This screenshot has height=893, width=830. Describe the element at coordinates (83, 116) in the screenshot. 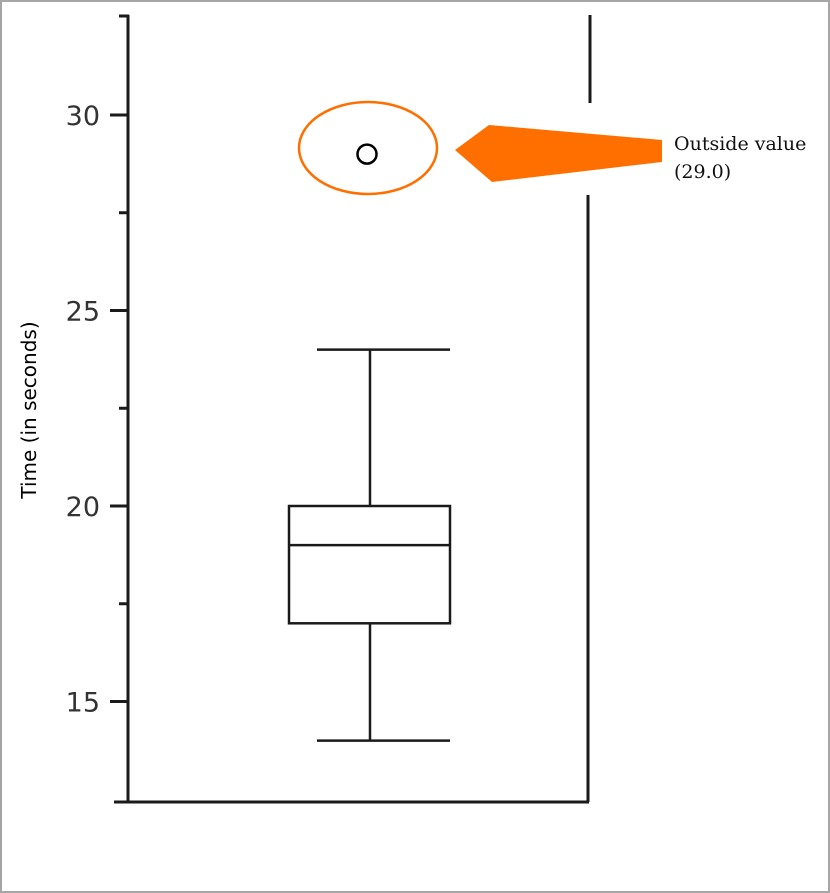

I see `y-tick-label: 30` at that location.